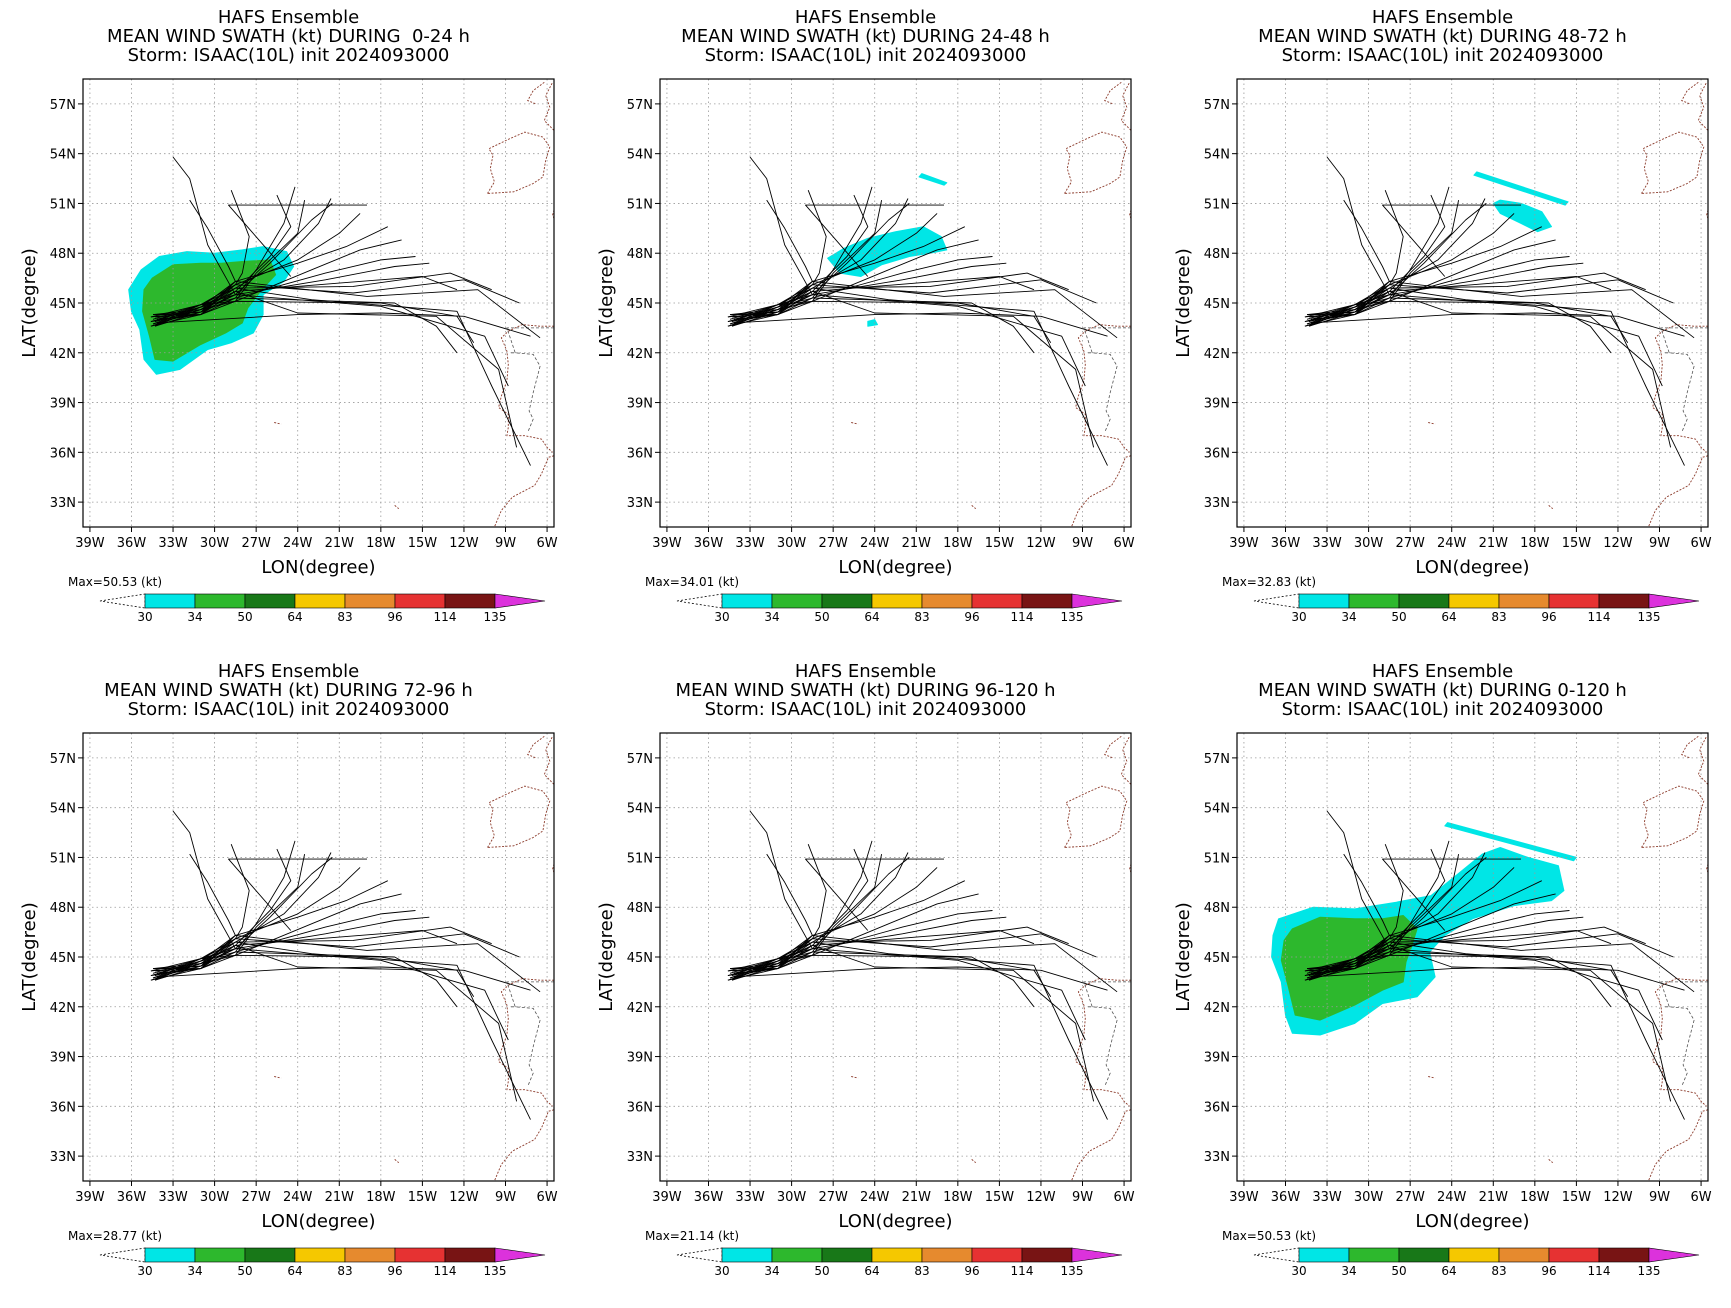 The height and width of the screenshot is (1308, 1731). Describe the element at coordinates (865, 36) in the screenshot. I see `panel-title-line: MEAN WIND SWATH (kt) DURING 24-48 h` at that location.